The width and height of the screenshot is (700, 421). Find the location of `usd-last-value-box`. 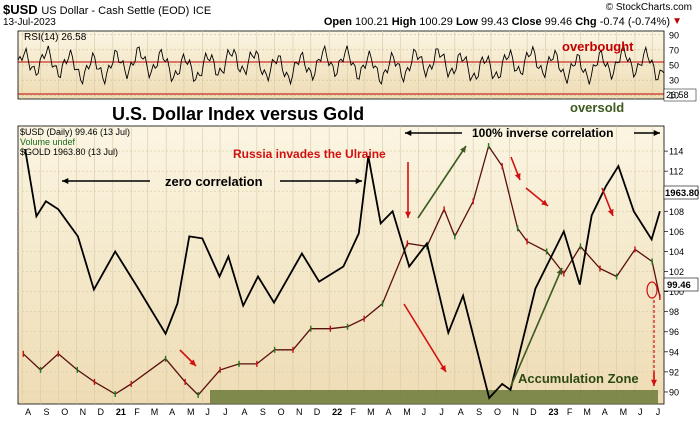

usd-last-value-box is located at coordinates (681, 284).